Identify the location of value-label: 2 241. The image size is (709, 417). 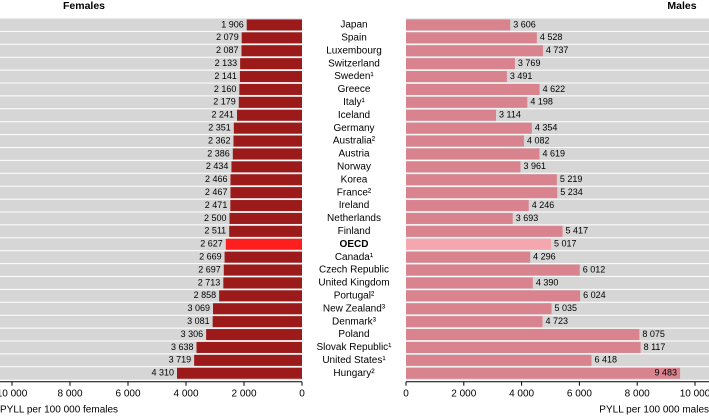
(222, 115).